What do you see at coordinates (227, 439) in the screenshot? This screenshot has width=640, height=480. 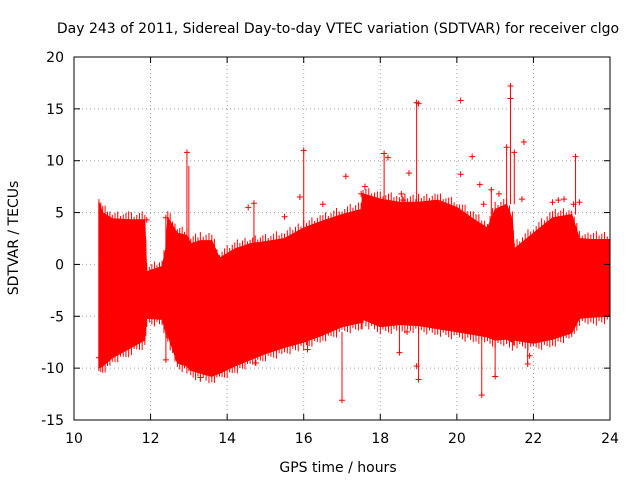 I see `x-tick-label: 14` at bounding box center [227, 439].